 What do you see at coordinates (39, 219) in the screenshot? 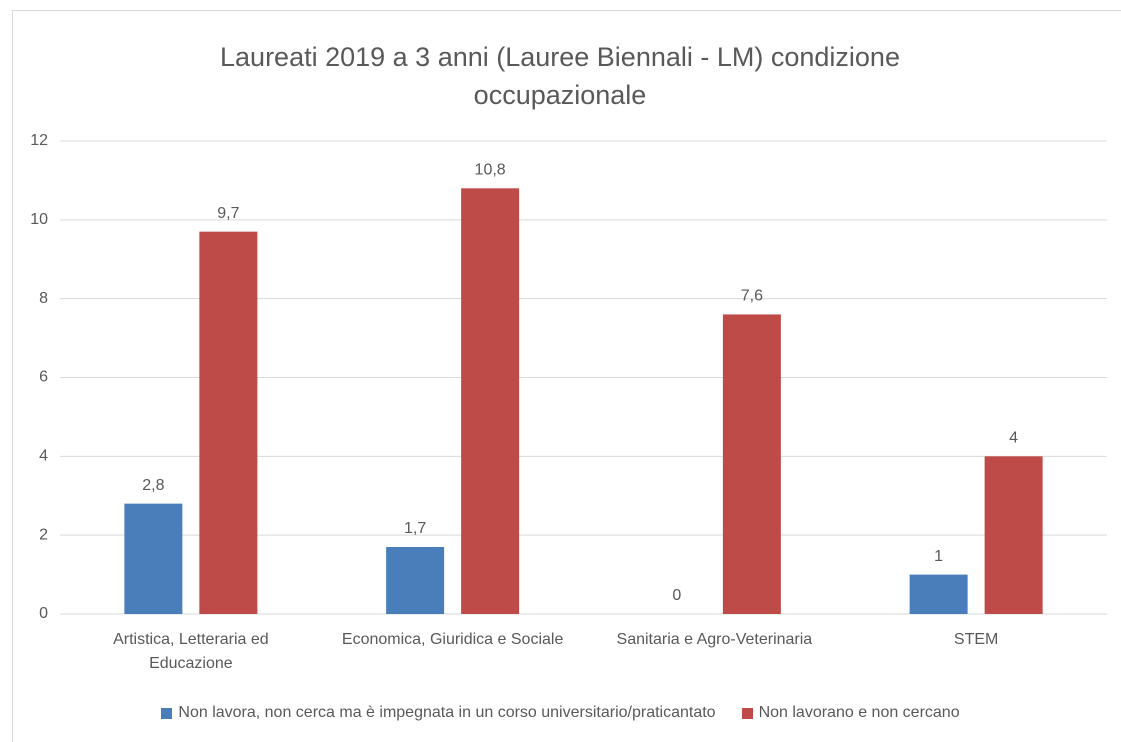
I see `y-tick-label: 10` at bounding box center [39, 219].